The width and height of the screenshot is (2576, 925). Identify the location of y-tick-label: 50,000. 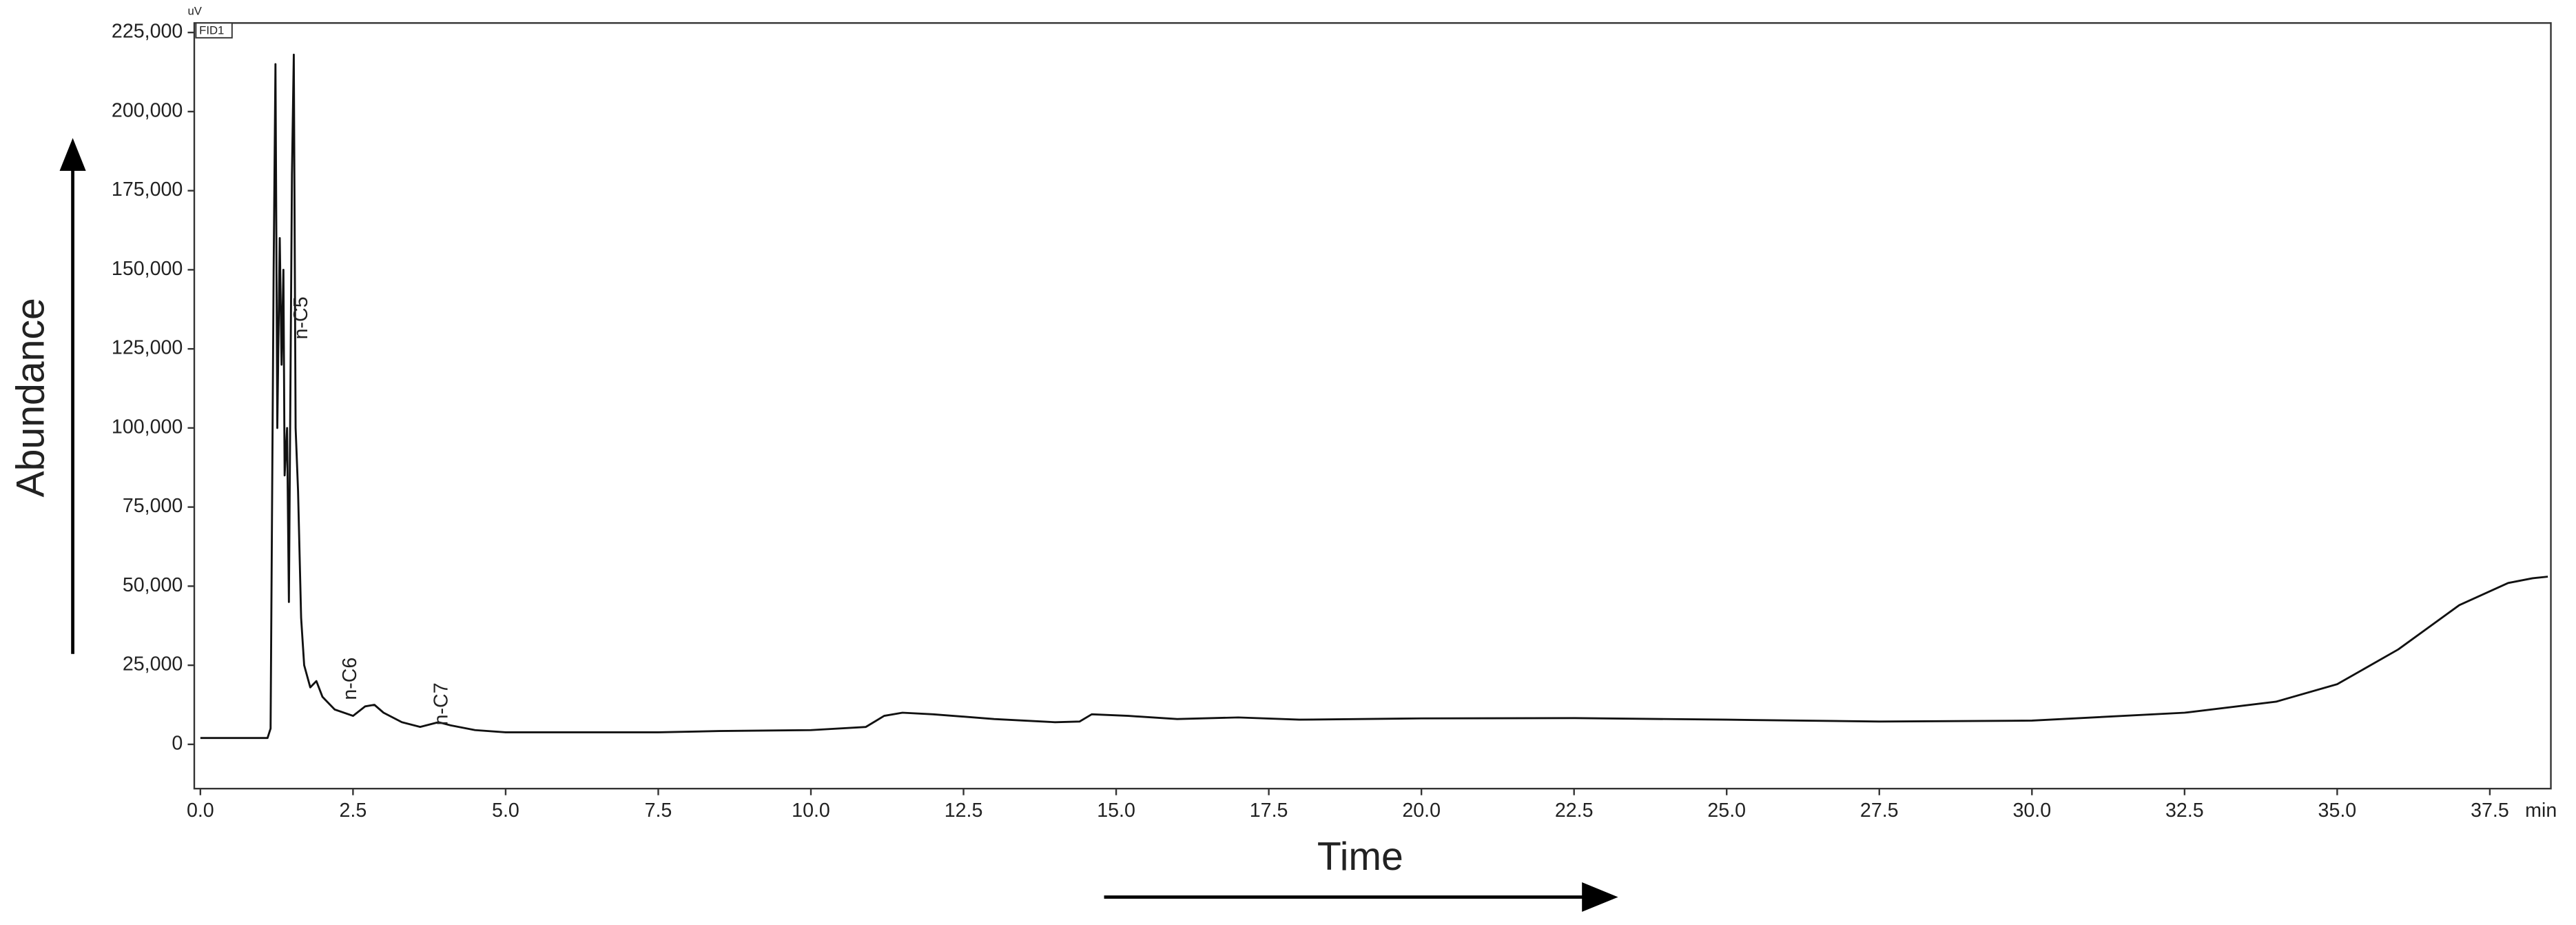
(153, 585).